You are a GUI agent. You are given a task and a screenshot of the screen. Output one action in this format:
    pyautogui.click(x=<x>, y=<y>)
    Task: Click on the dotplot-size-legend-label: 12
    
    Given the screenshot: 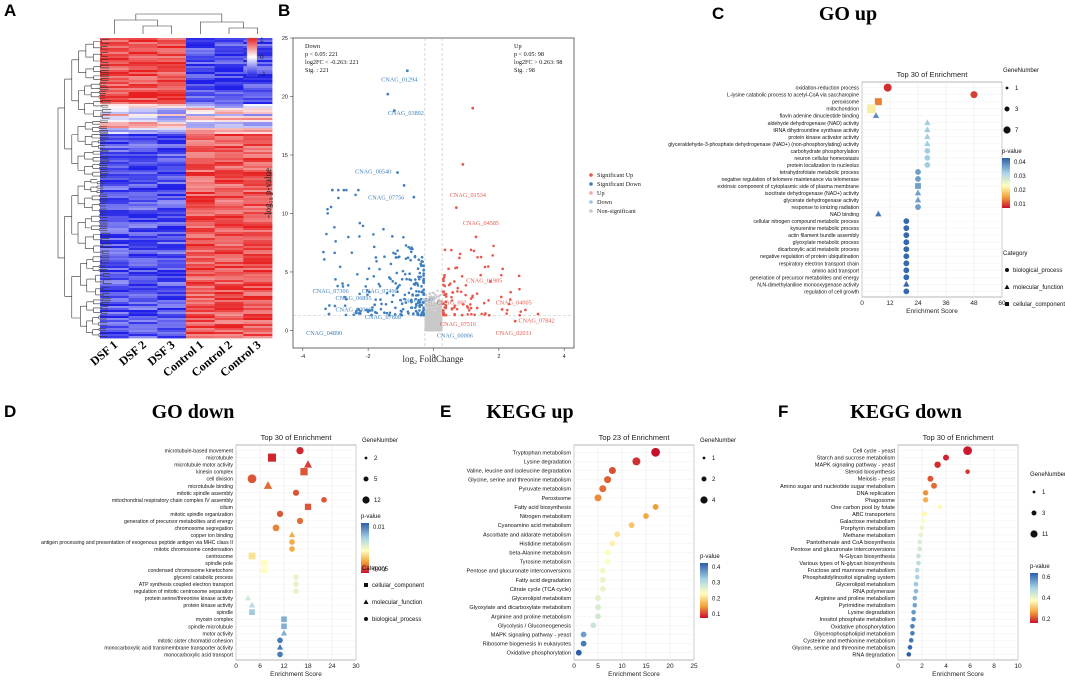 What is the action you would take?
    pyautogui.click(x=377, y=501)
    